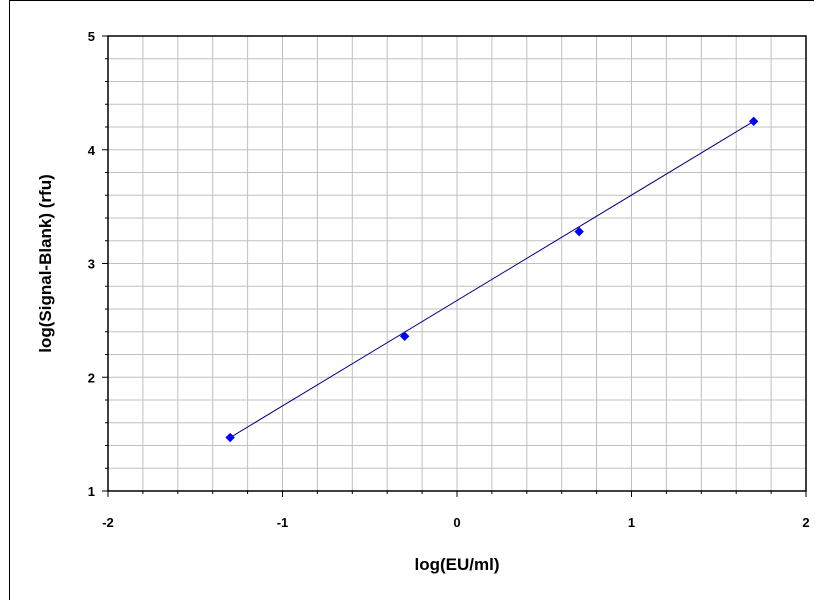 The height and width of the screenshot is (601, 815). What do you see at coordinates (631, 522) in the screenshot?
I see `x-tick-label: 1` at bounding box center [631, 522].